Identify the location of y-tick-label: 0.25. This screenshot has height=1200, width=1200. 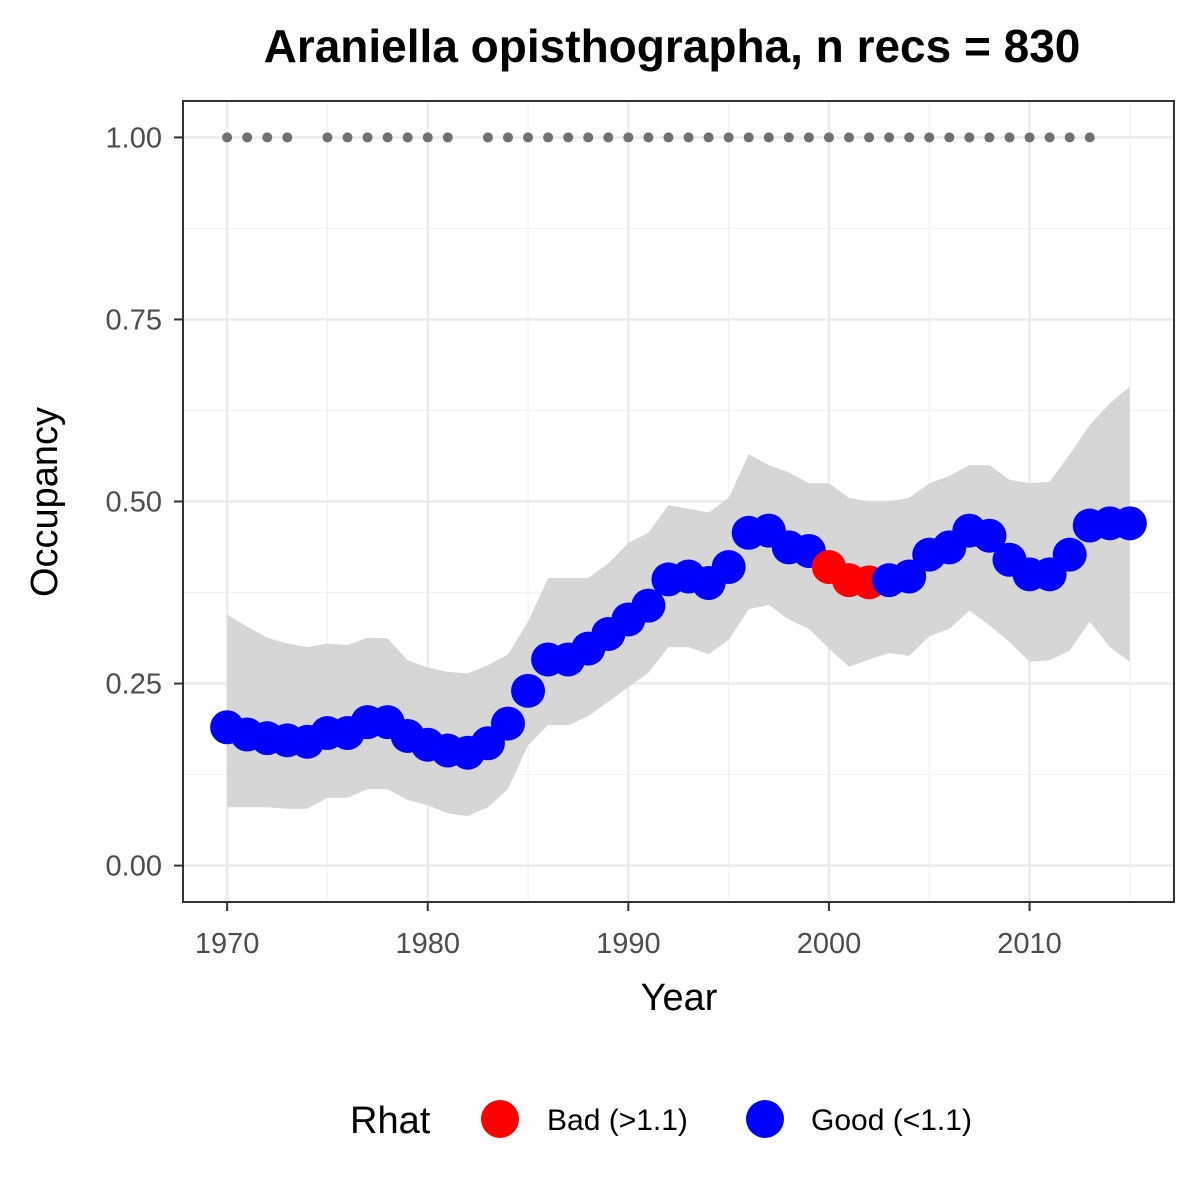
(134, 685).